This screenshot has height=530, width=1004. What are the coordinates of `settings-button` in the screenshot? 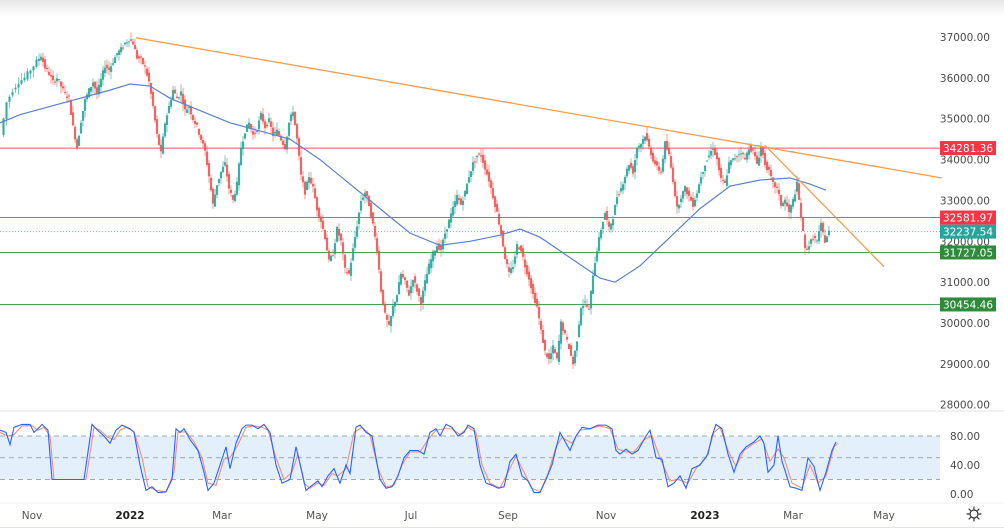 It's located at (974, 514).